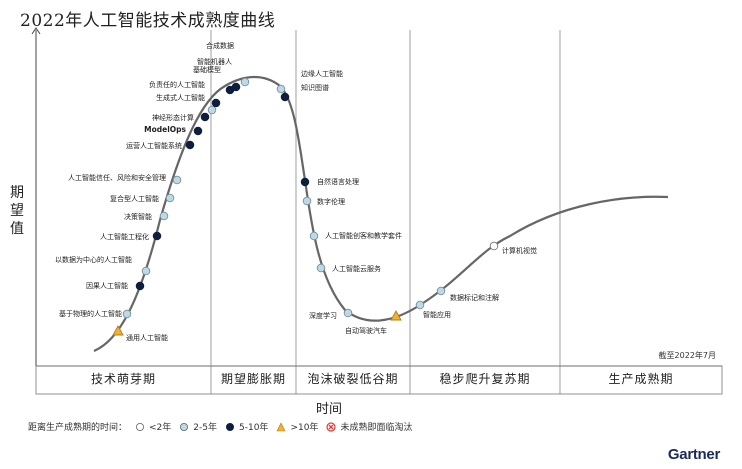 This screenshot has width=742, height=469. What do you see at coordinates (485, 379) in the screenshot?
I see `phase-slope-enlightenment: 稳步爬升复苏期` at bounding box center [485, 379].